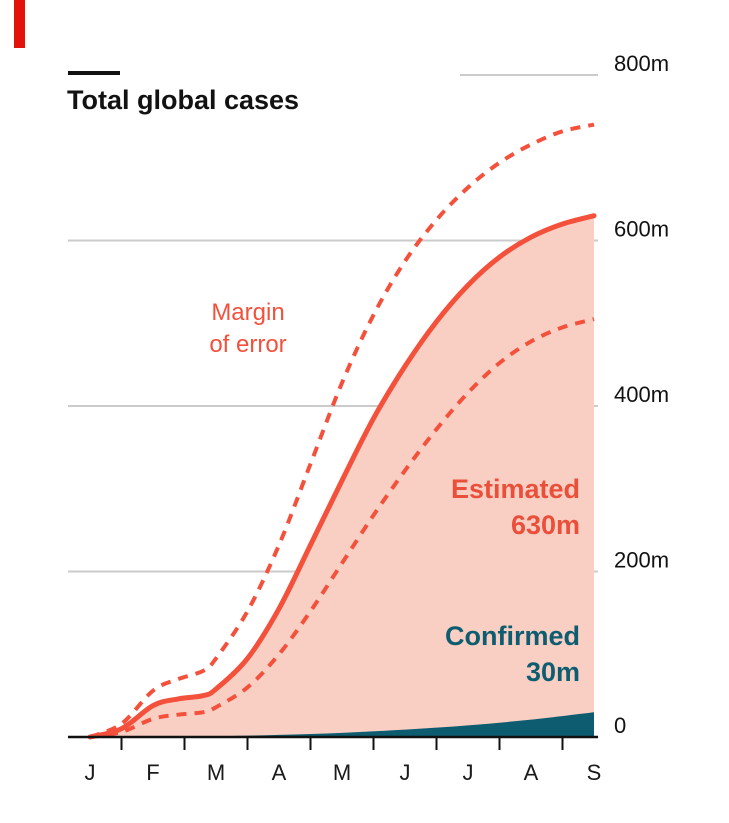  I want to click on margin-of-error-line2: of error, so click(248, 344).